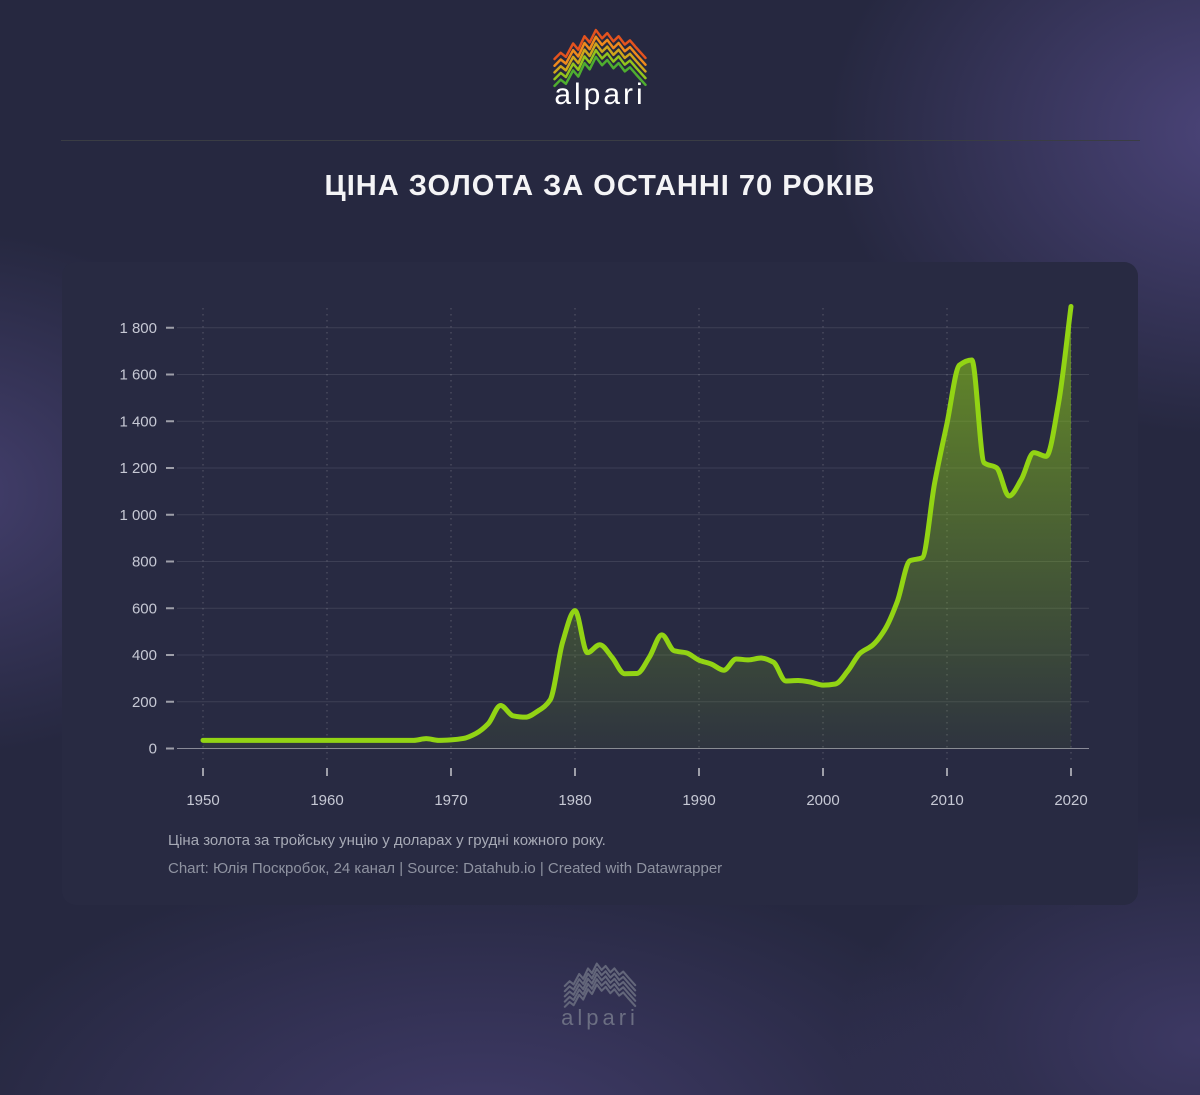 This screenshot has height=1095, width=1200. What do you see at coordinates (1070, 800) in the screenshot?
I see `svg-text: 2020` at bounding box center [1070, 800].